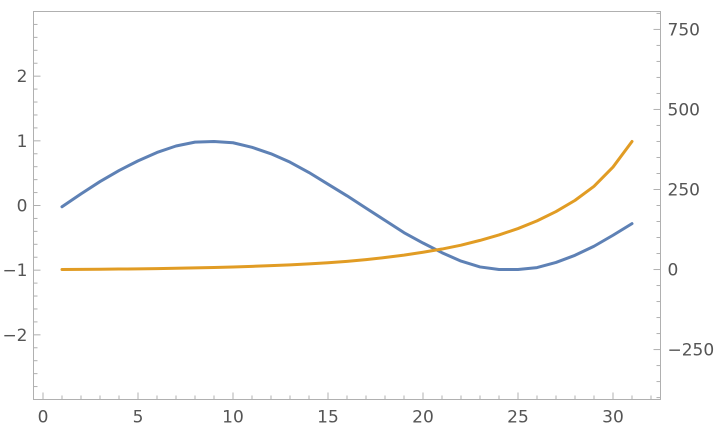 This screenshot has height=430, width=720. I want to click on x-tick-label: 30, so click(613, 418).